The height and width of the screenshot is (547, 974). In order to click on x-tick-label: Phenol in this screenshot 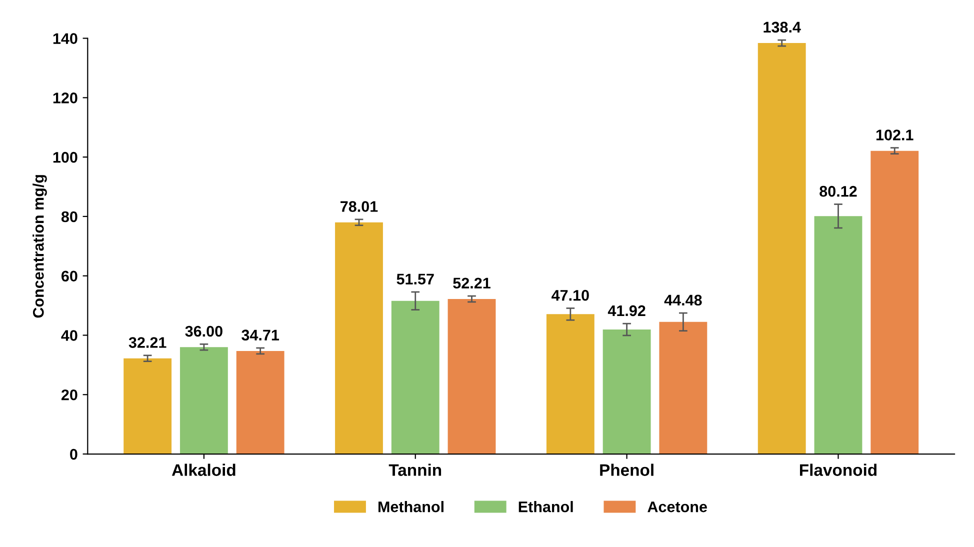, I will do `click(627, 470)`.